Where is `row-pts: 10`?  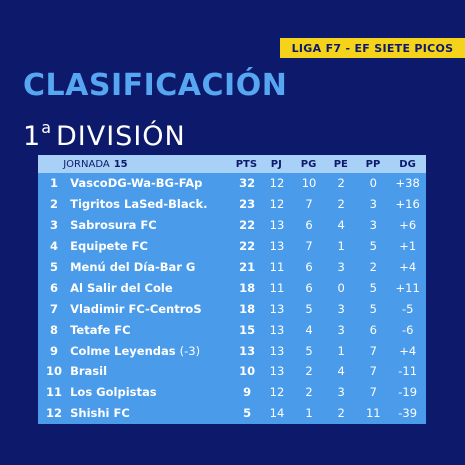
row-pts: 10 is located at coordinates (247, 371).